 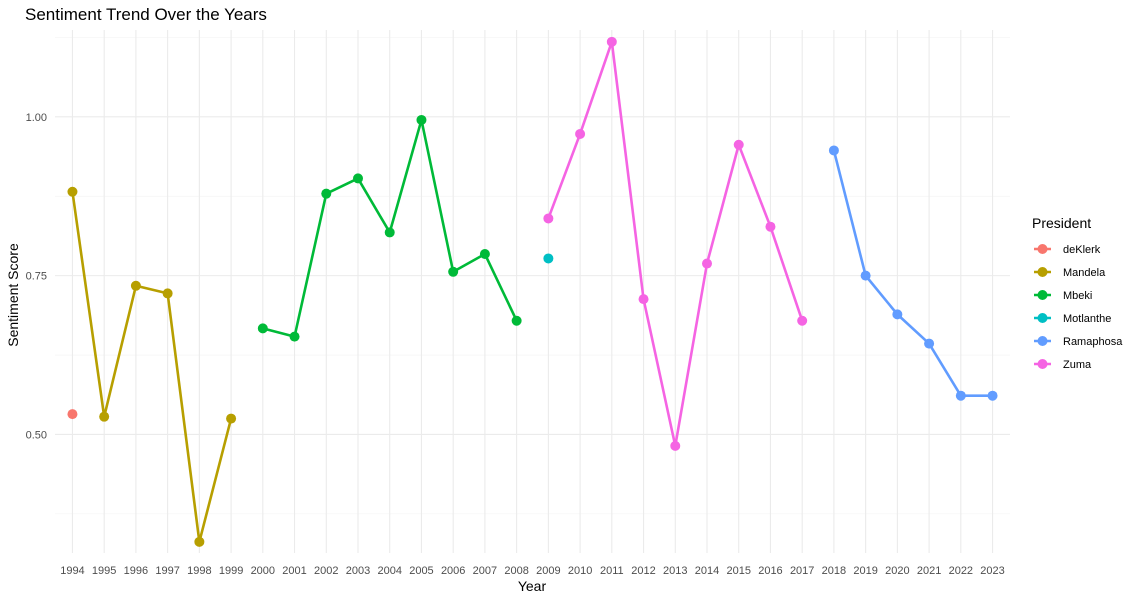 What do you see at coordinates (643, 571) in the screenshot?
I see `x-tick-label: 2012` at bounding box center [643, 571].